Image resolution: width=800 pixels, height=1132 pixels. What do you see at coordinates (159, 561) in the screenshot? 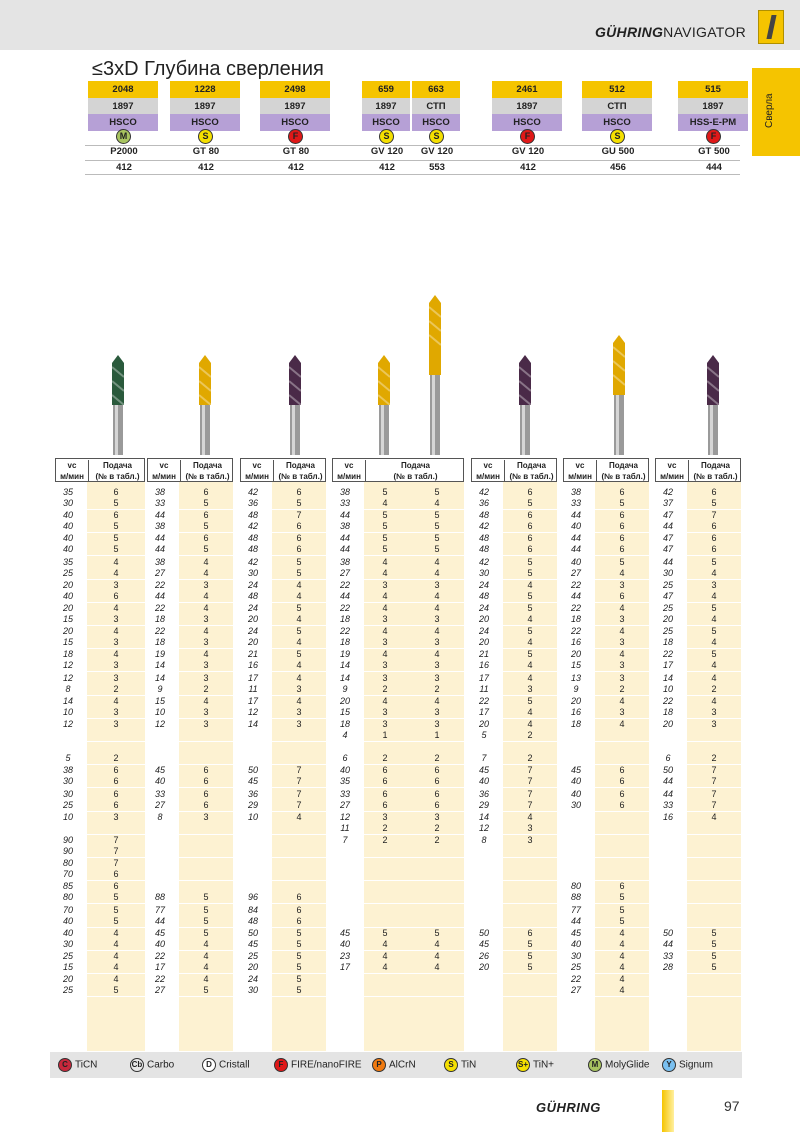
I see `vc-value: 38` at bounding box center [159, 561].